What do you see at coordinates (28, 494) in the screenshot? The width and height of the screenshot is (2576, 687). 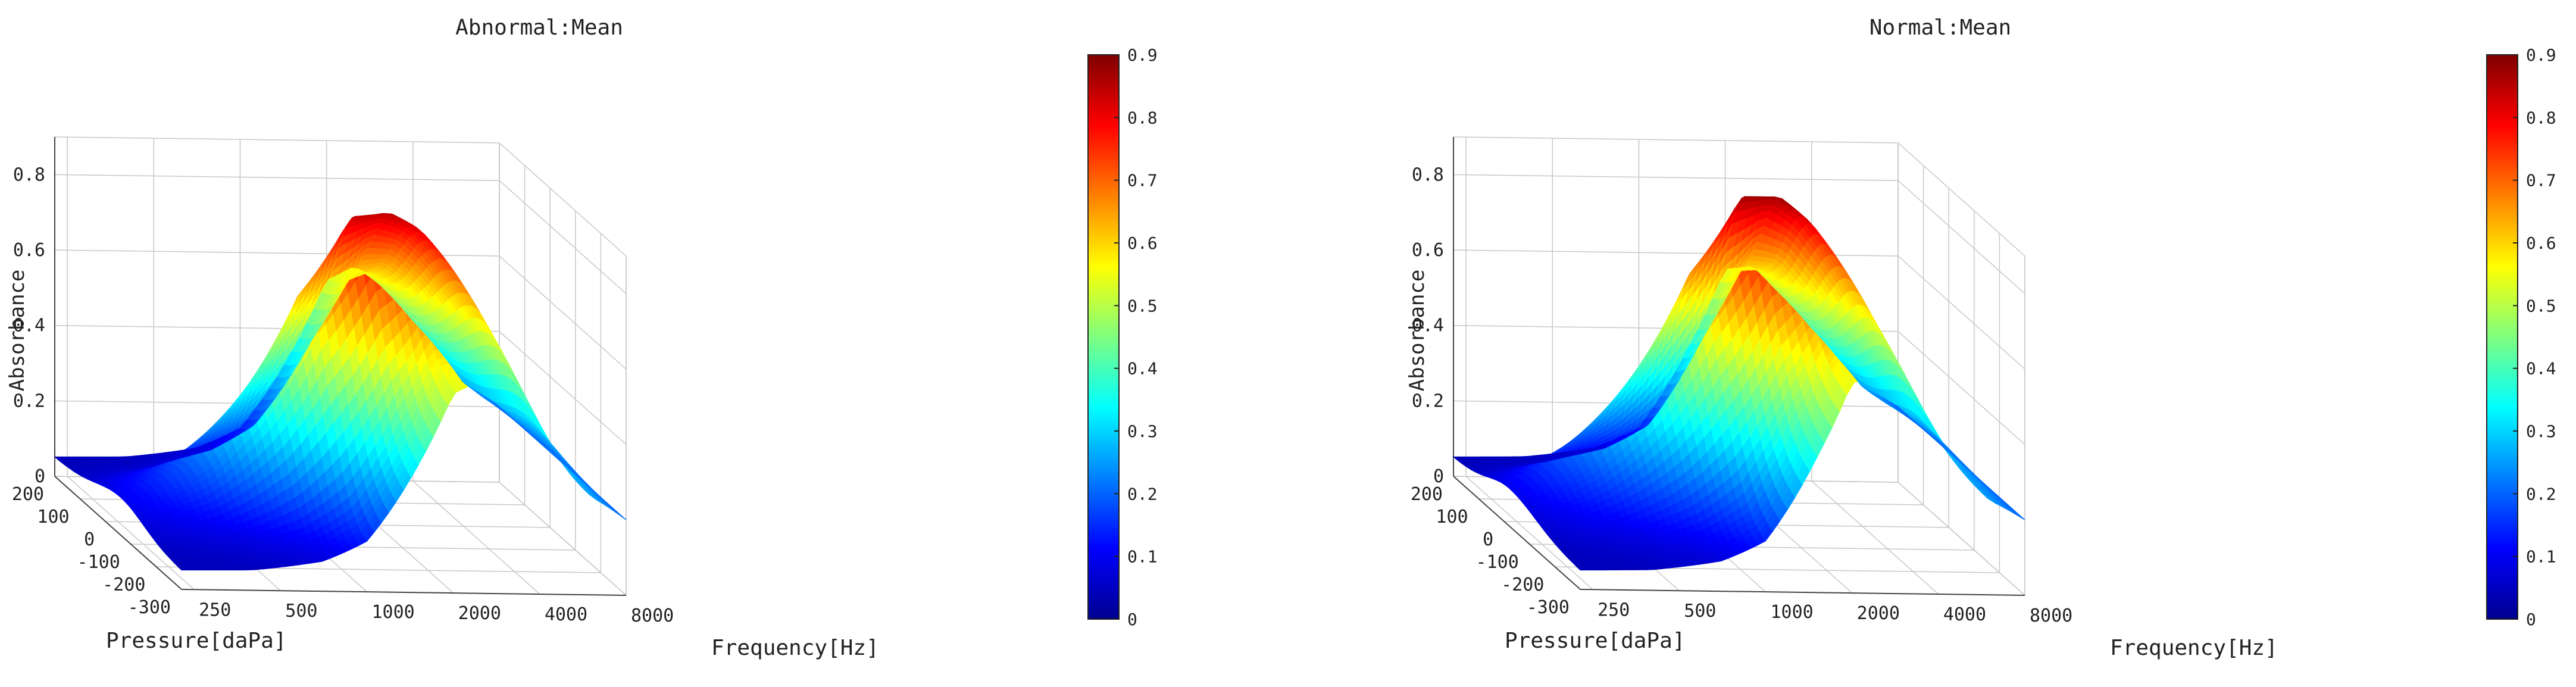 I see `y-tick-label: 200` at bounding box center [28, 494].